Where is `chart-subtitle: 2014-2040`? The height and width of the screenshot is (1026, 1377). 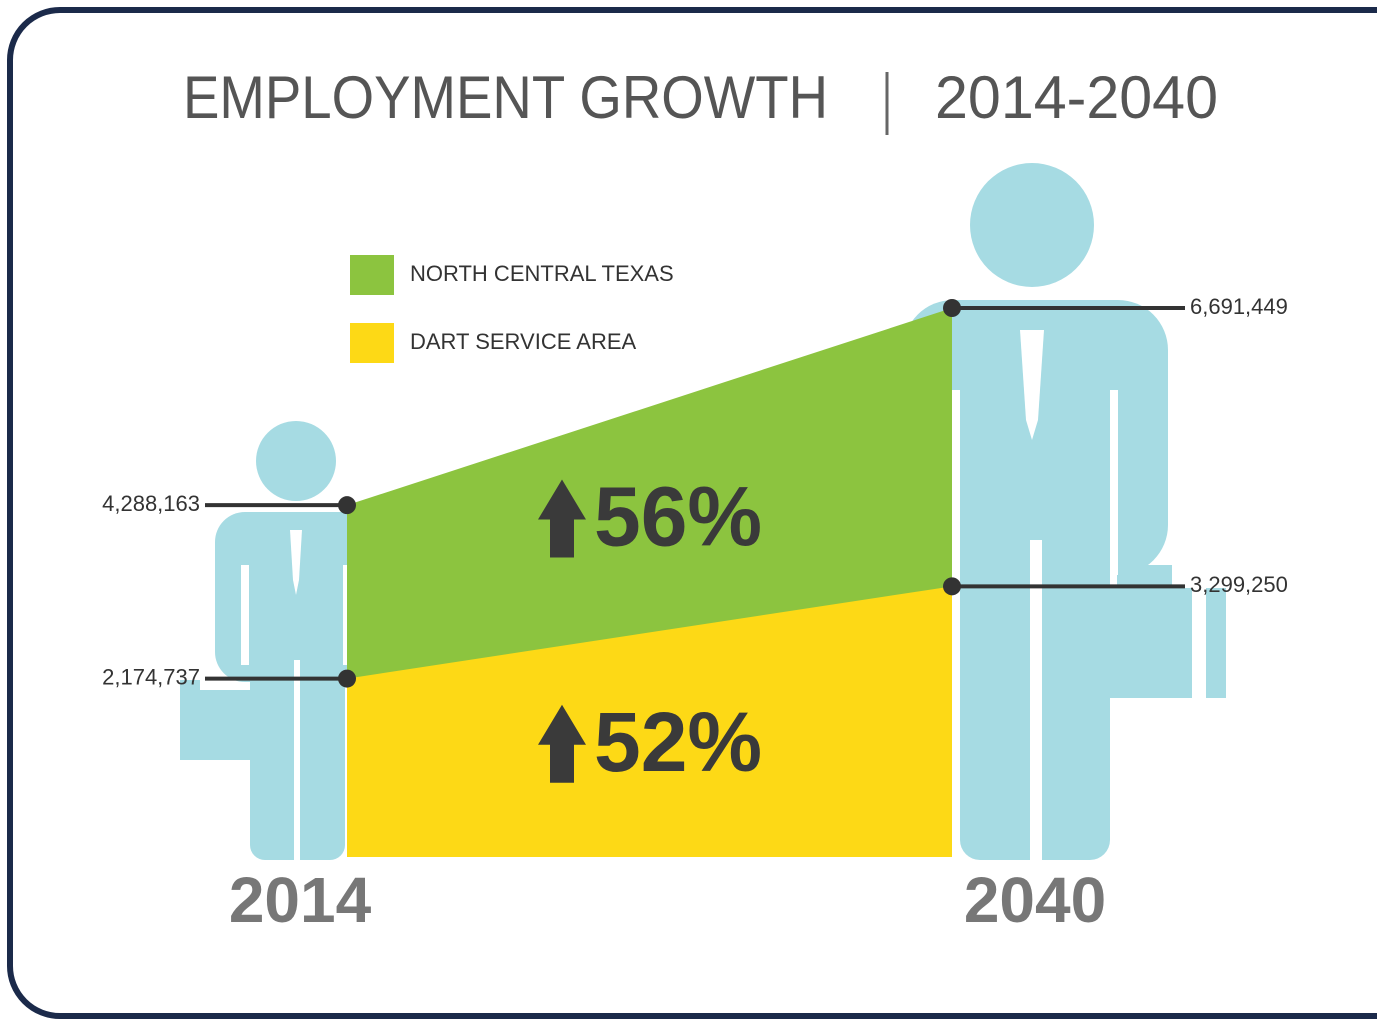
chart-subtitle: 2014-2040 is located at coordinates (1076, 97).